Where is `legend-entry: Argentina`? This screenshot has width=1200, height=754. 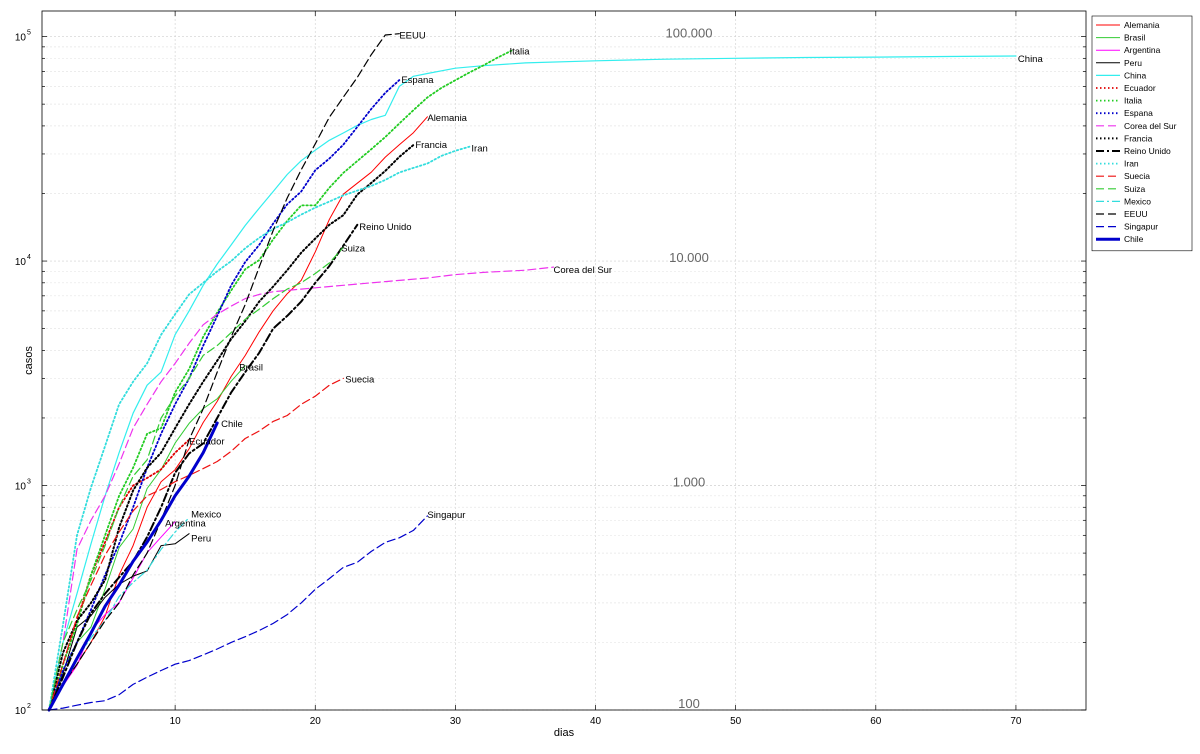
legend-entry: Argentina is located at coordinates (1142, 50).